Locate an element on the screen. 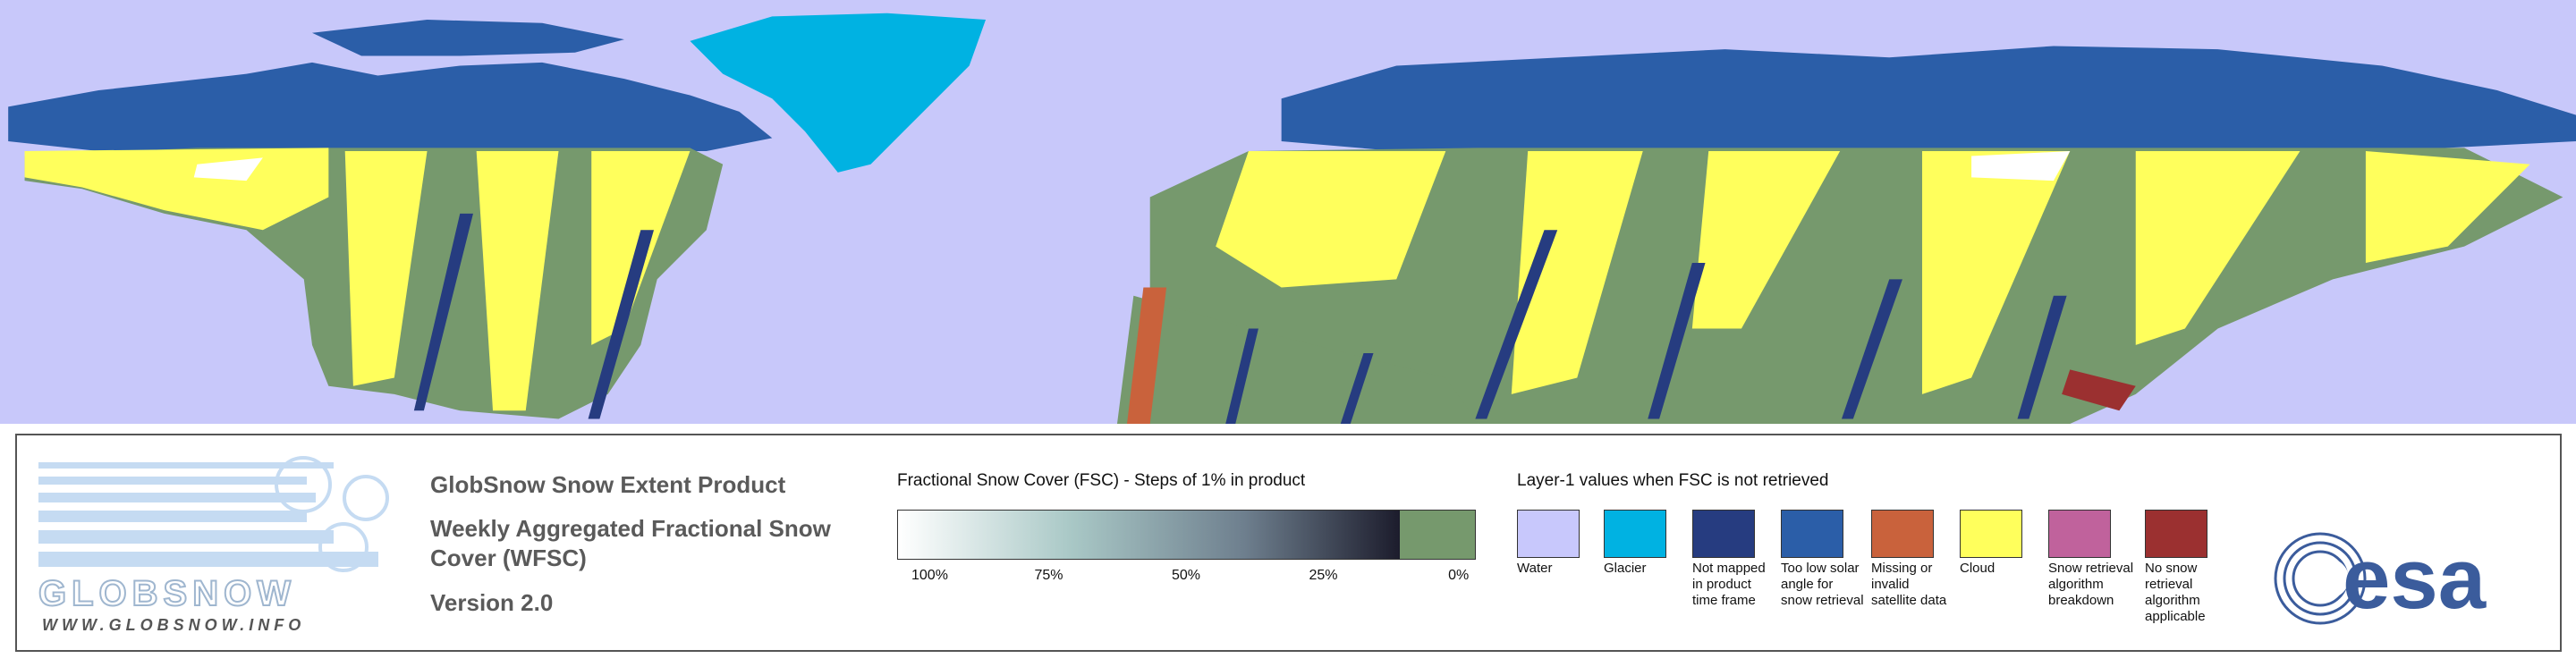 The width and height of the screenshot is (2576, 667). legend-label: Missing or invalid satellite data is located at coordinates (1909, 584).